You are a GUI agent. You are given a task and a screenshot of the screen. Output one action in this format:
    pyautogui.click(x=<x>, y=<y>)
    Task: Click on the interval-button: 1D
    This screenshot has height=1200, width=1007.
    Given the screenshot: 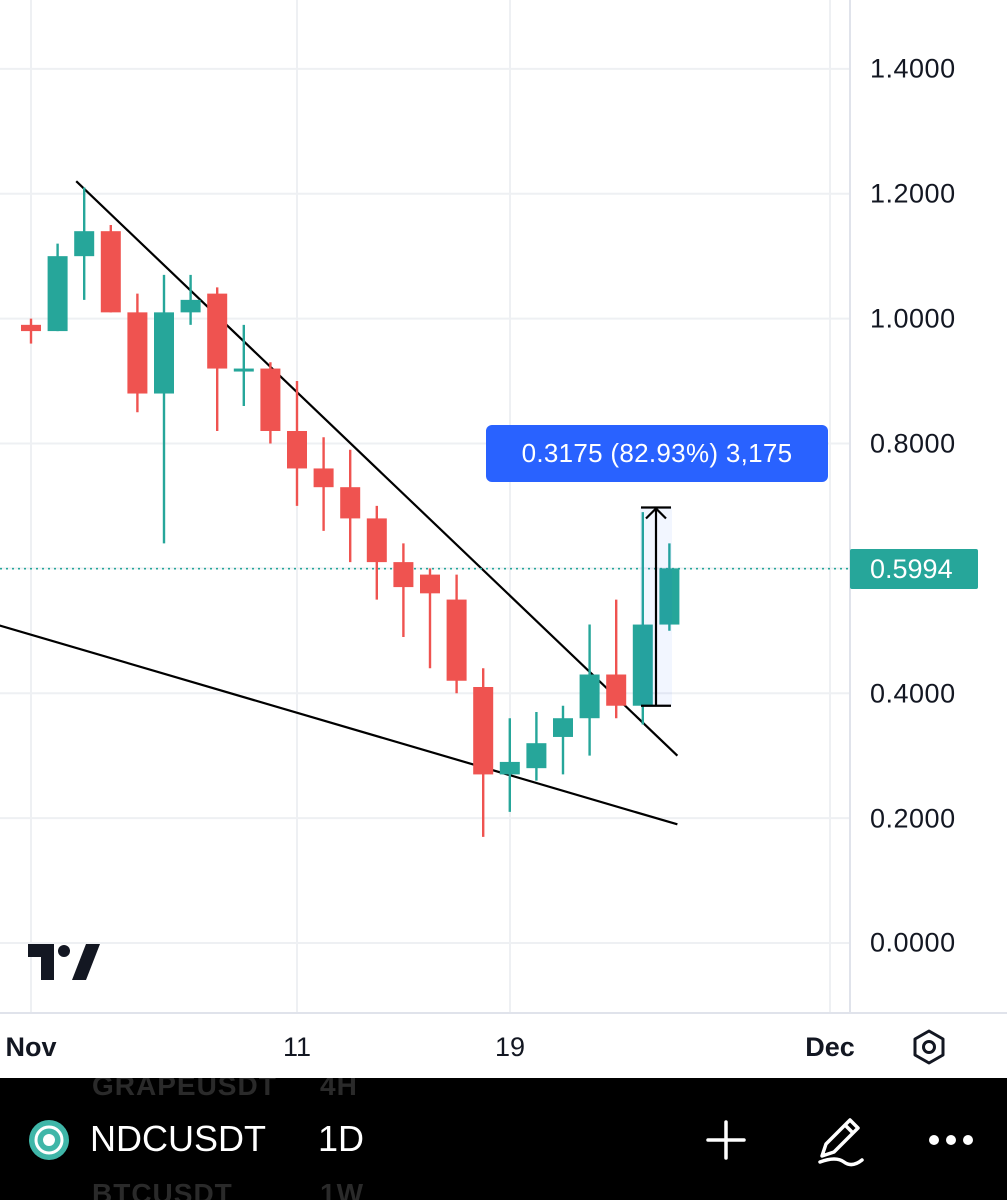 What is the action you would take?
    pyautogui.click(x=341, y=1138)
    